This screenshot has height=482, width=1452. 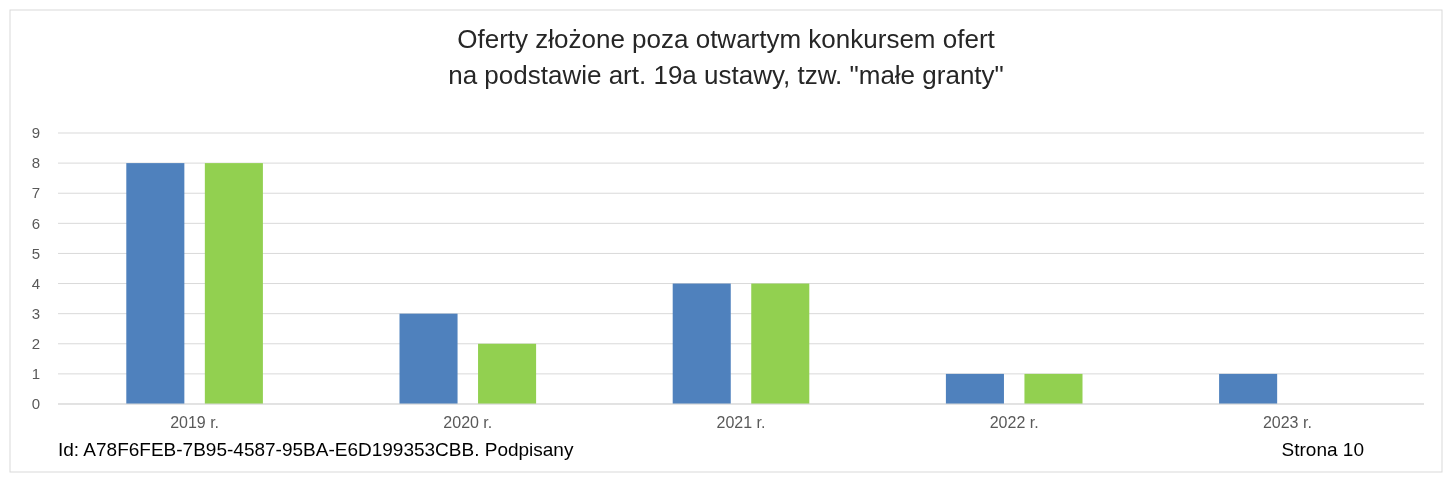 I want to click on x-tick-label: 2023 r., so click(x=1287, y=422).